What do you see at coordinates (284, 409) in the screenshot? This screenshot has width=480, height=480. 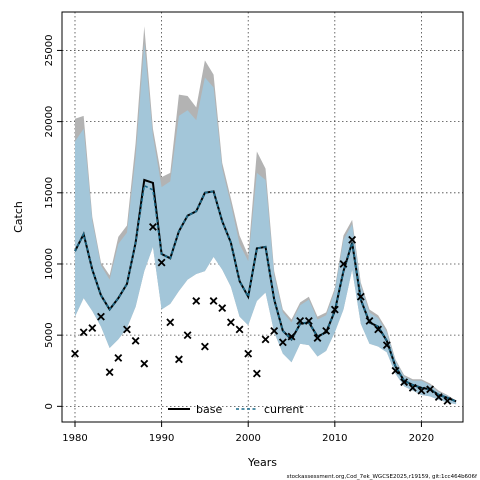 I see `legend-label-current: current` at bounding box center [284, 409].